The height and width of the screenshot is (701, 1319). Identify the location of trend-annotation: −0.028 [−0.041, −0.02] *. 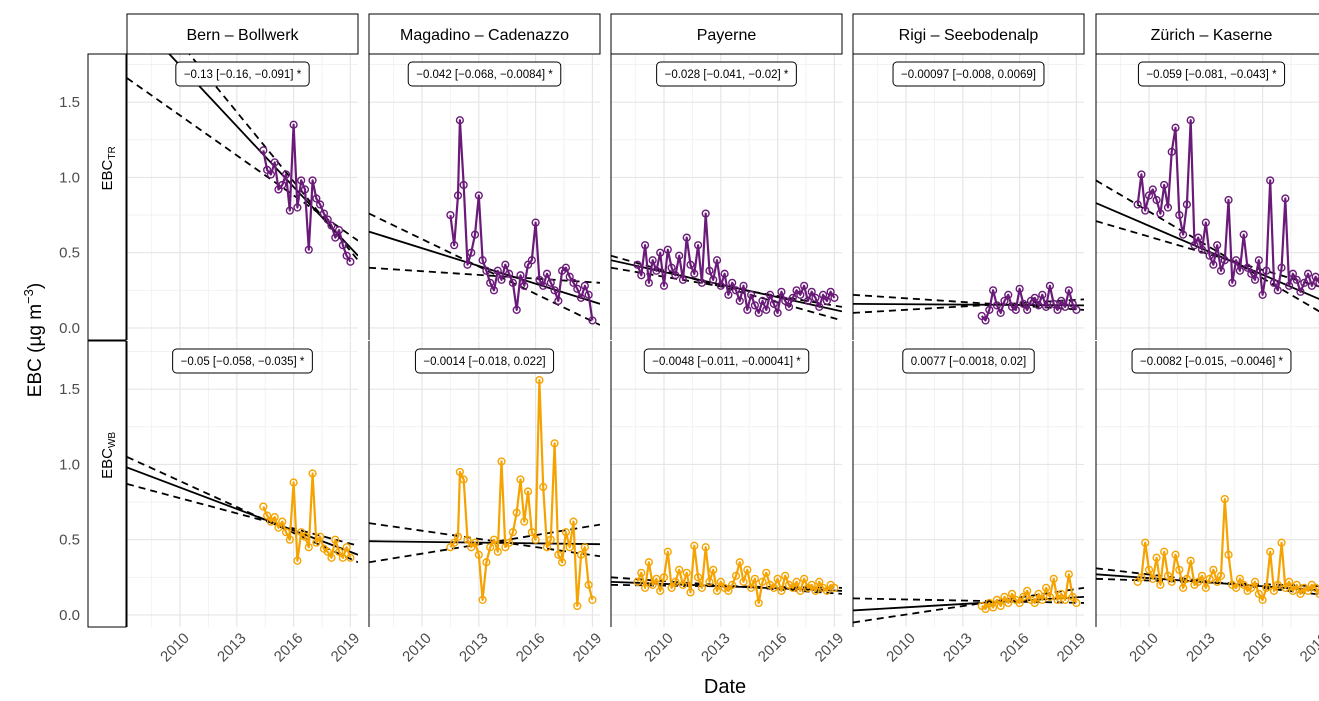
(726, 74).